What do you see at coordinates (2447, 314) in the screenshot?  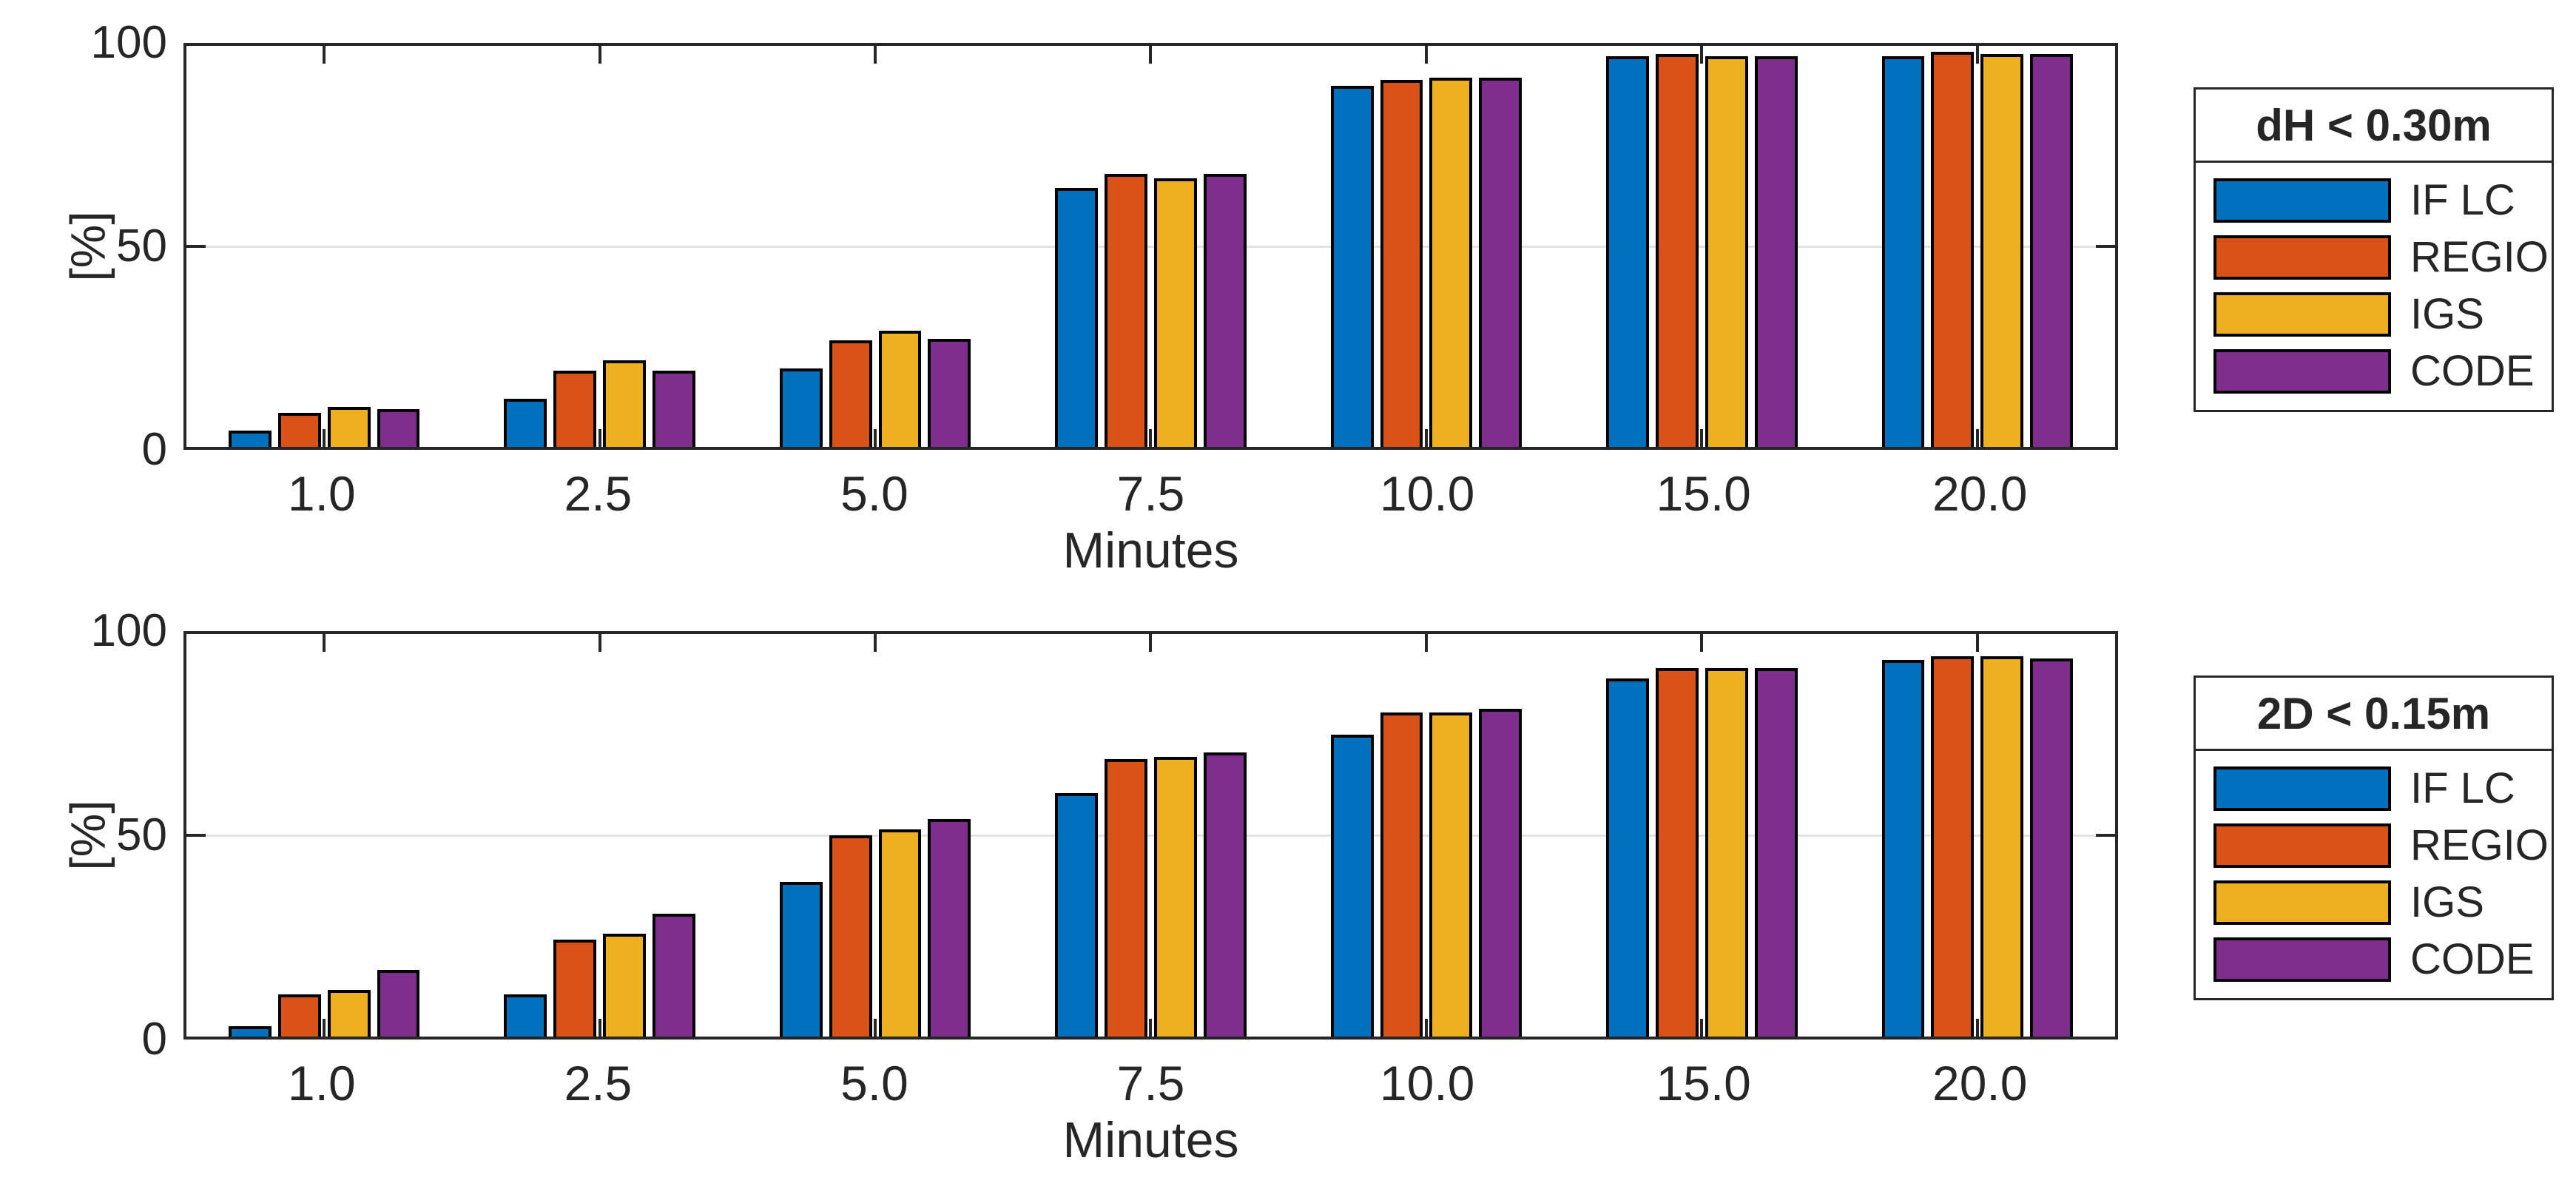 I see `legend-item-label: IGS` at bounding box center [2447, 314].